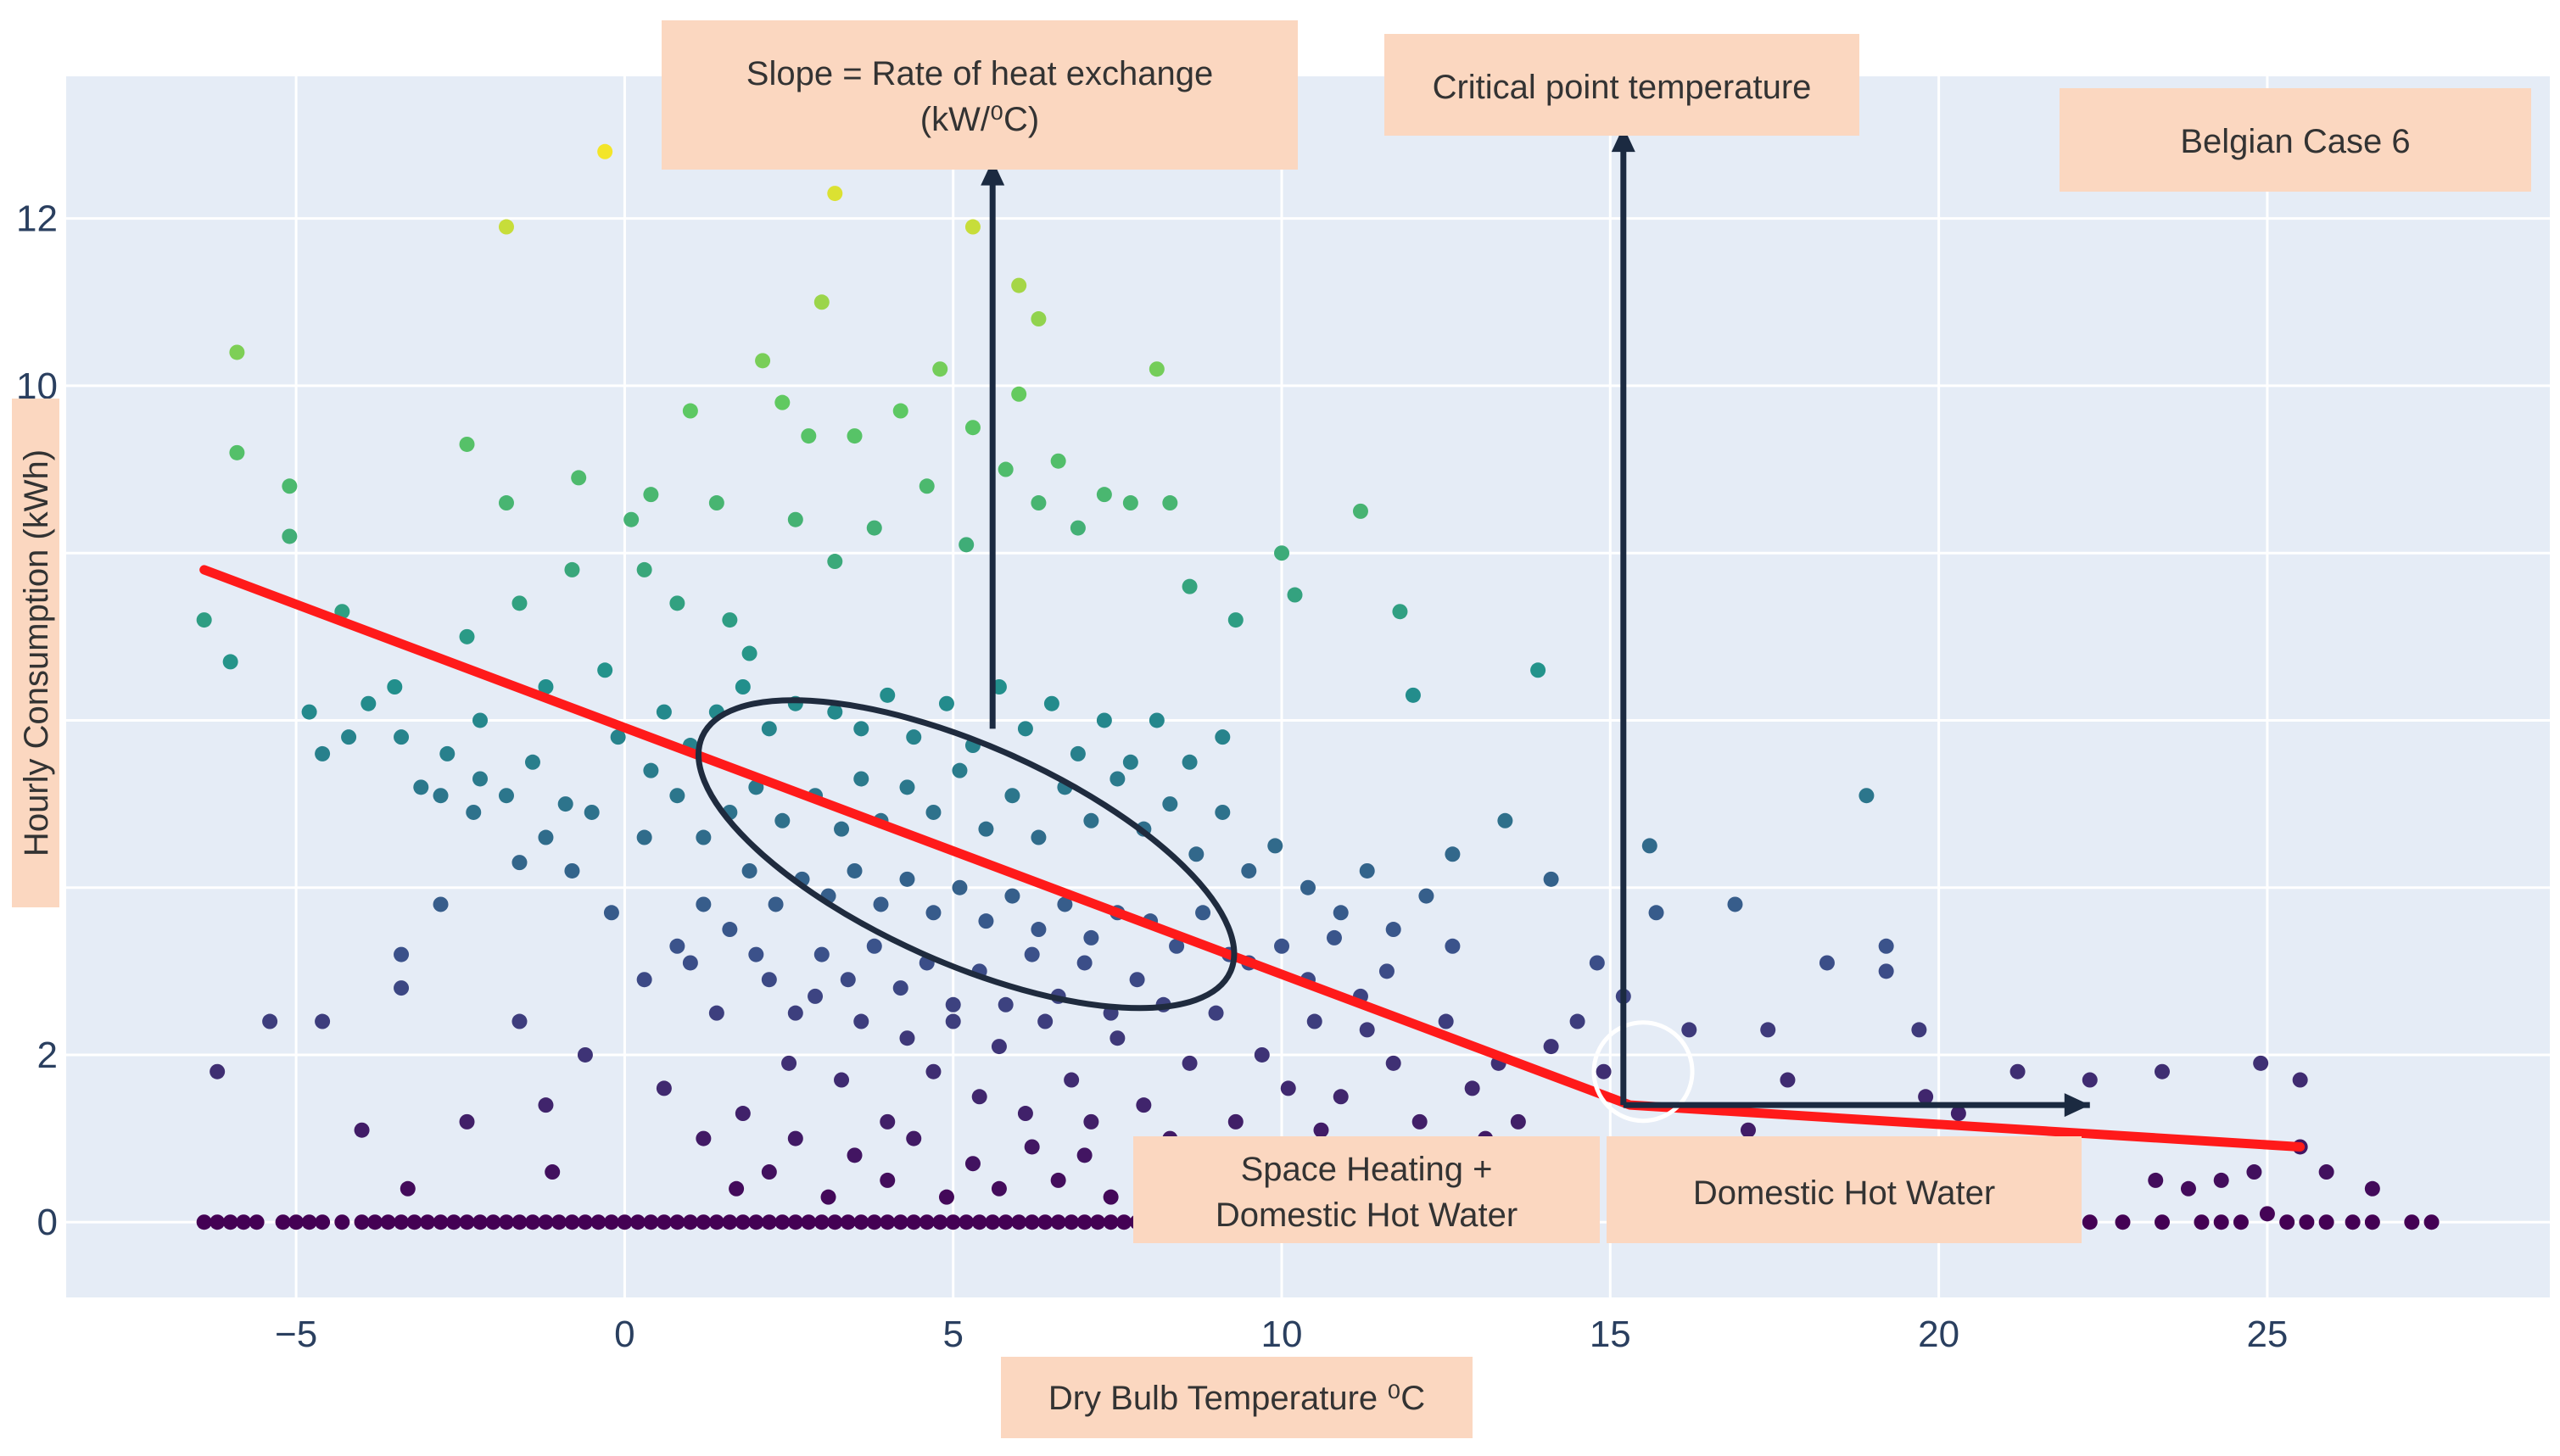 This screenshot has width=2560, height=1456. I want to click on annotation-sh-dhw-line-2: Domestic Hot Water, so click(1367, 1215).